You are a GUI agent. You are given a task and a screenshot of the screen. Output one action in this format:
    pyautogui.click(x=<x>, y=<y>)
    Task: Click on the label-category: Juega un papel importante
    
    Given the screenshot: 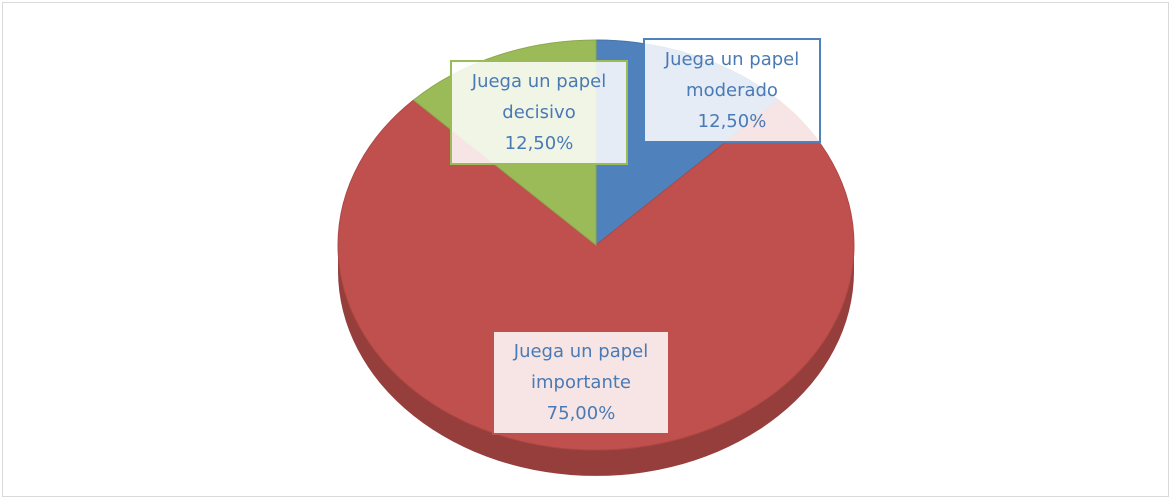 What is the action you would take?
    pyautogui.click(x=581, y=367)
    